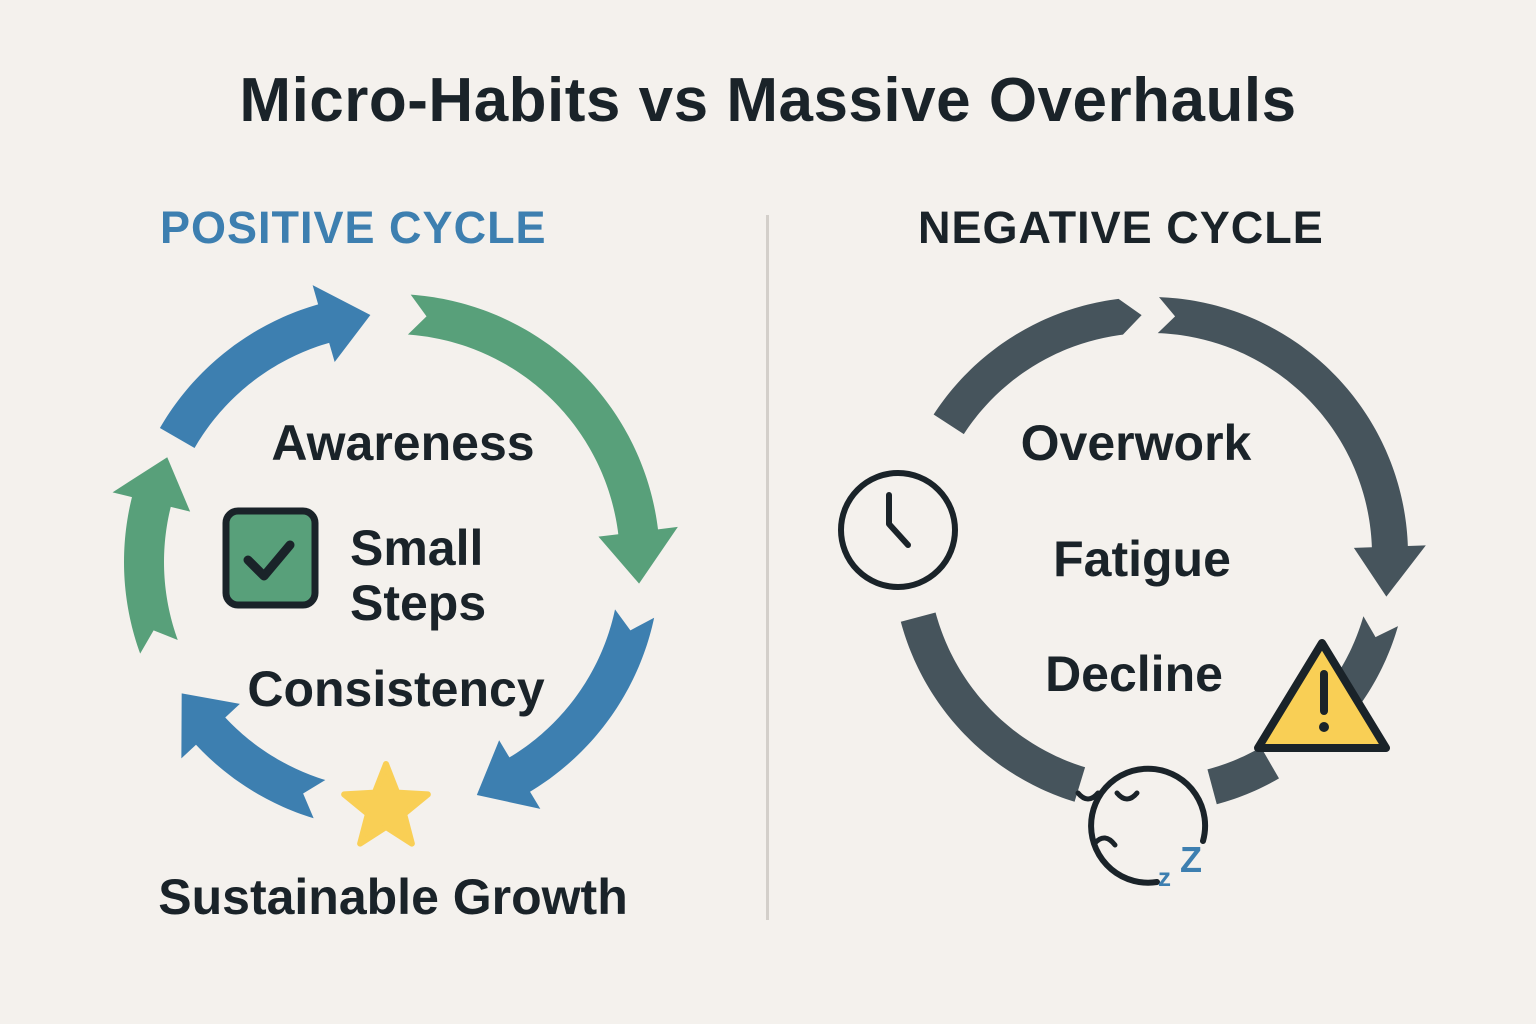  Describe the element at coordinates (353, 227) in the screenshot. I see `positive-cycle-heading: POSITIVE CYCLE` at that location.